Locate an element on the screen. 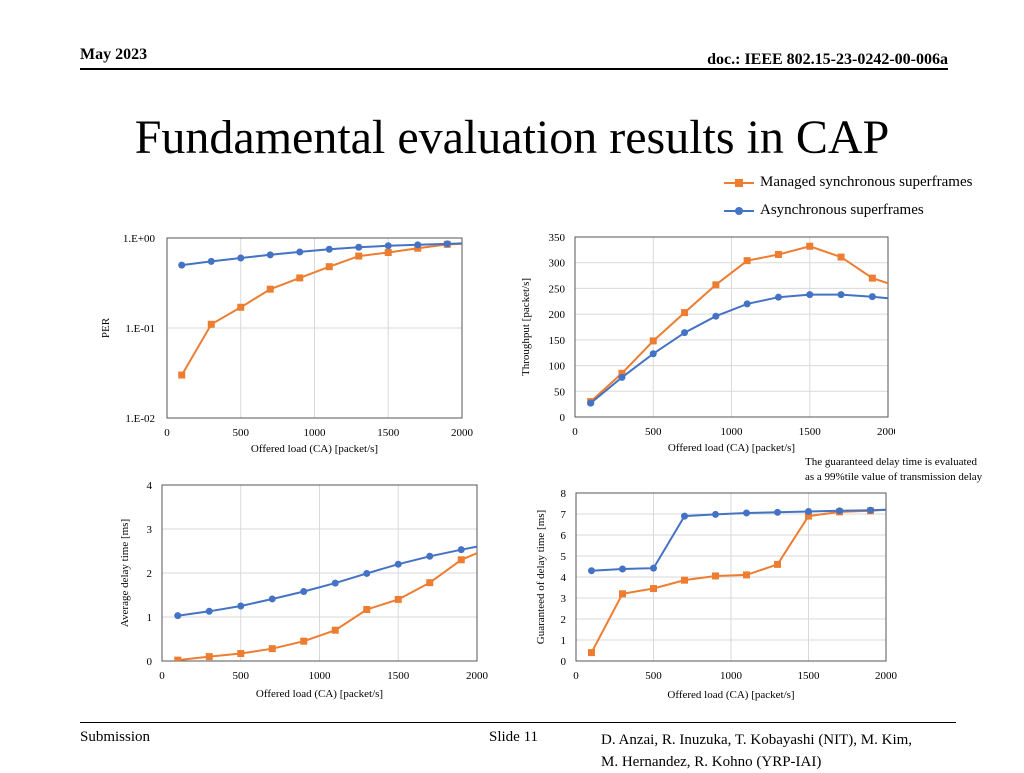  legend-item-async: Asynchronous superframes is located at coordinates (824, 210).